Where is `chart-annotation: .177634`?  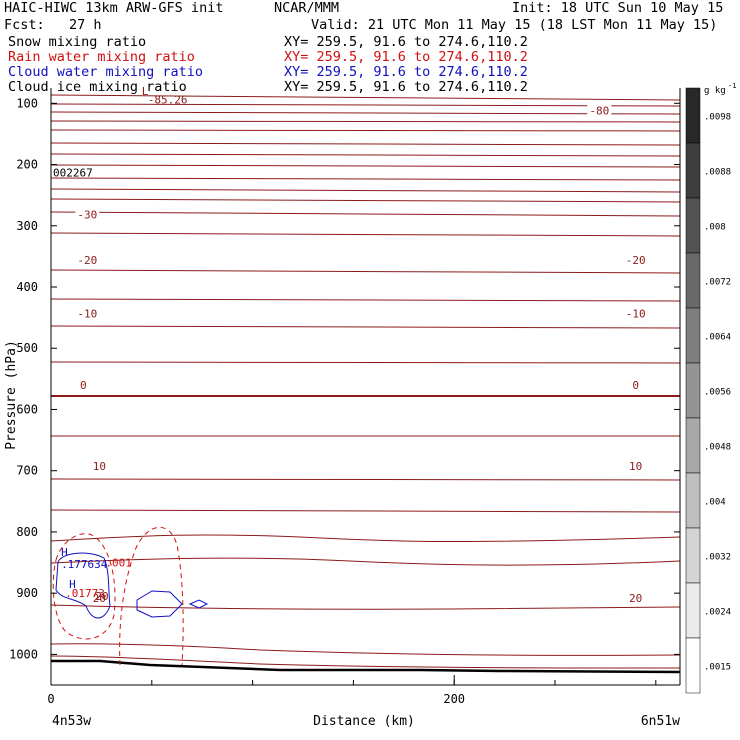 chart-annotation: .177634 is located at coordinates (84, 564).